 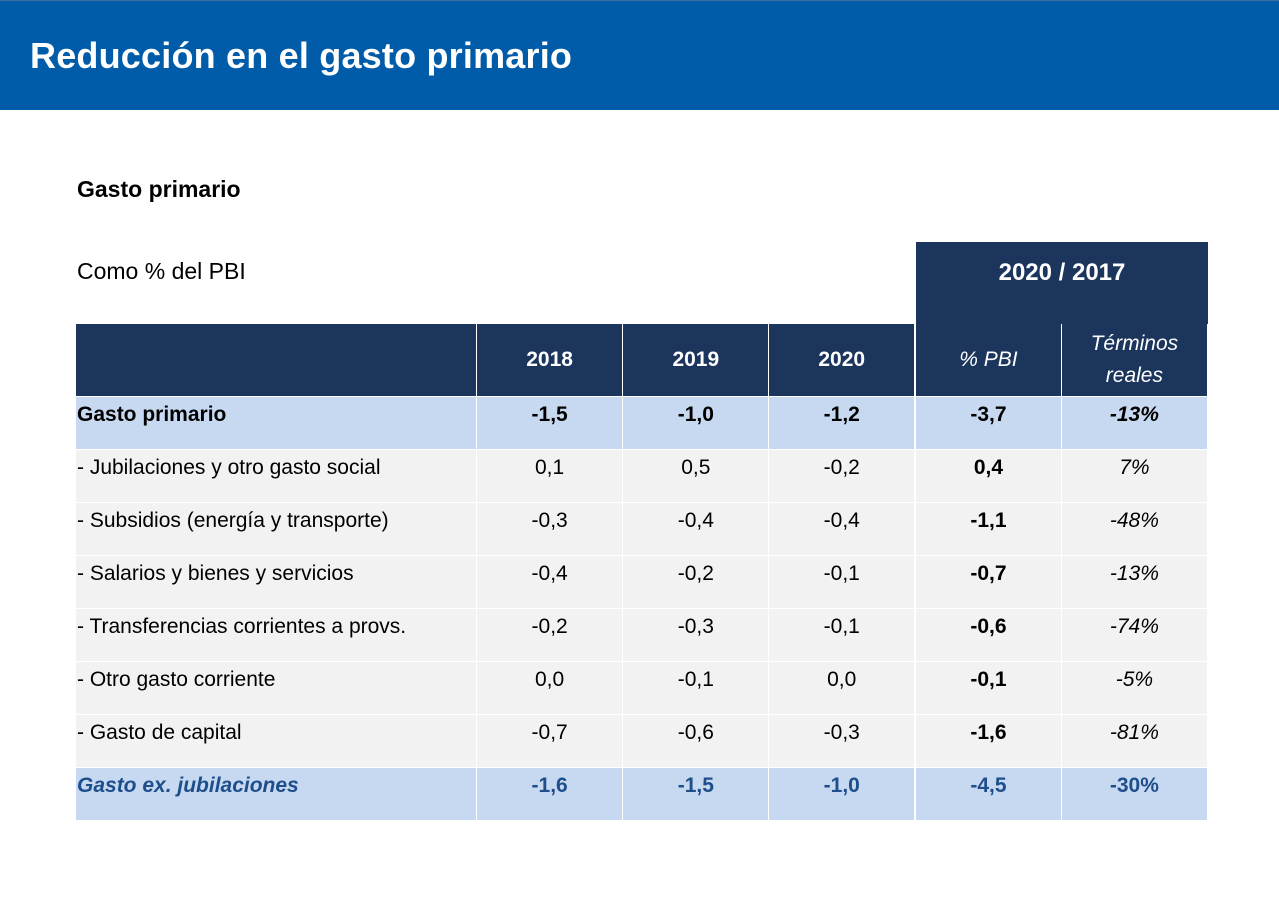 What do you see at coordinates (696, 476) in the screenshot?
I see `value-2019: 0,5` at bounding box center [696, 476].